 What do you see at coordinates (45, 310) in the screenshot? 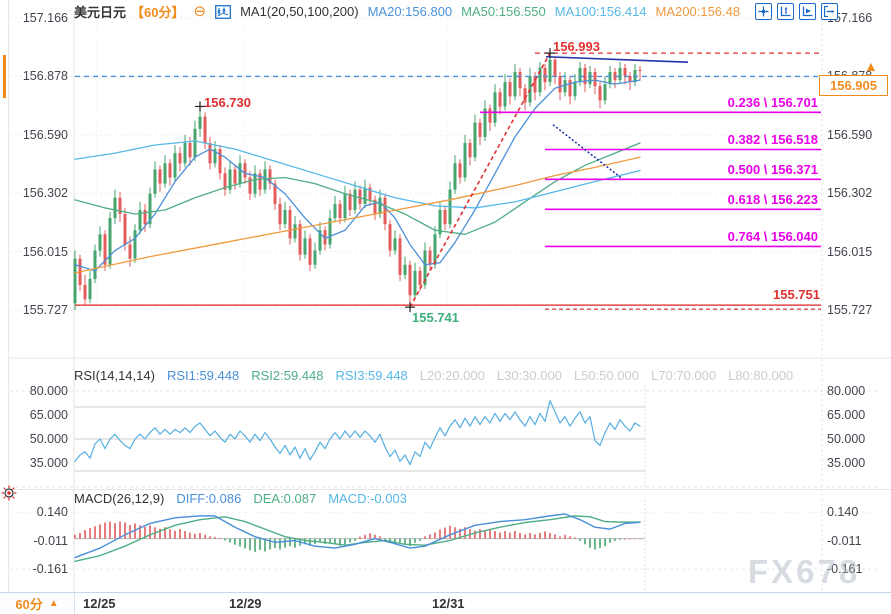
I see `price-axis-label-left: 155.727` at bounding box center [45, 310].